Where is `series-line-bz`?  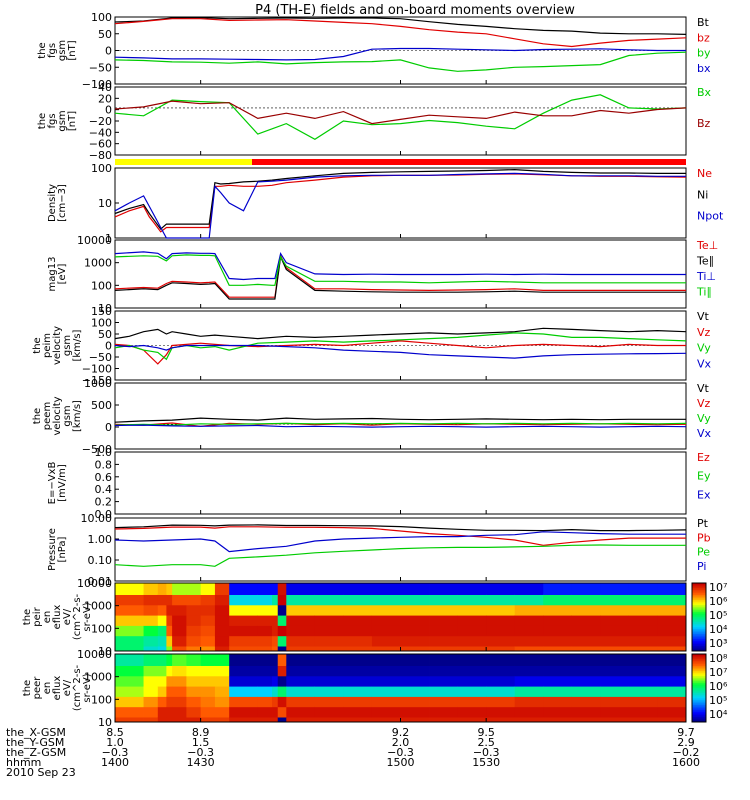 series-line-bz is located at coordinates (400, 112).